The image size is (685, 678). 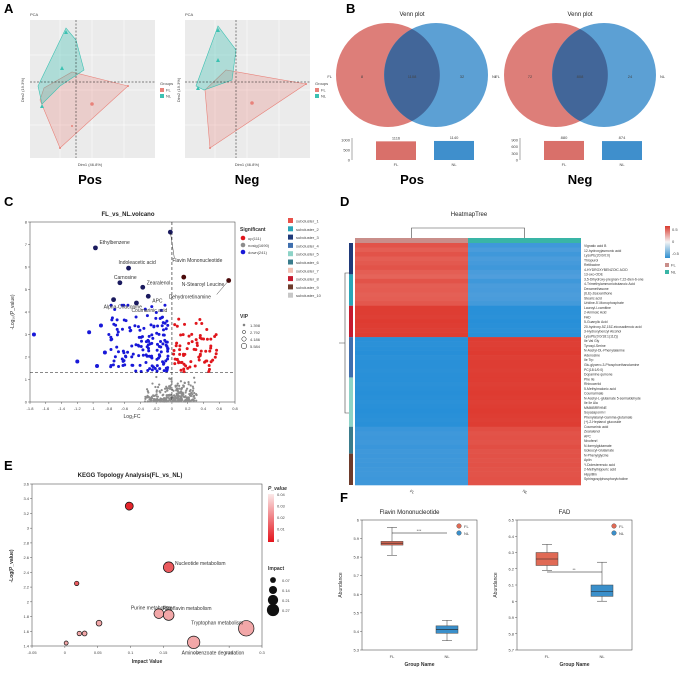 What do you see at coordinates (600, 470) in the screenshot?
I see `heatmap-row-label: 2-Methylhippuric acid` at bounding box center [600, 470].